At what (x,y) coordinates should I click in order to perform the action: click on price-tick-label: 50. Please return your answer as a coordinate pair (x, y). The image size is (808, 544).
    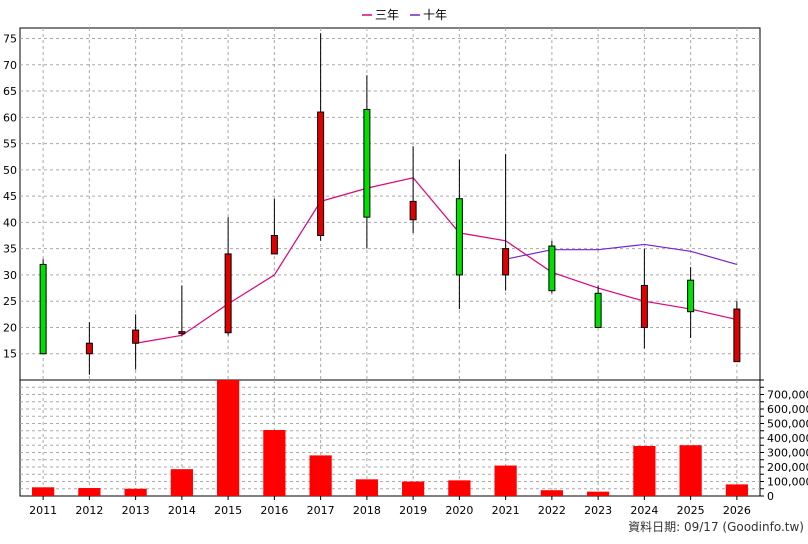
    Looking at the image, I should click on (10, 170).